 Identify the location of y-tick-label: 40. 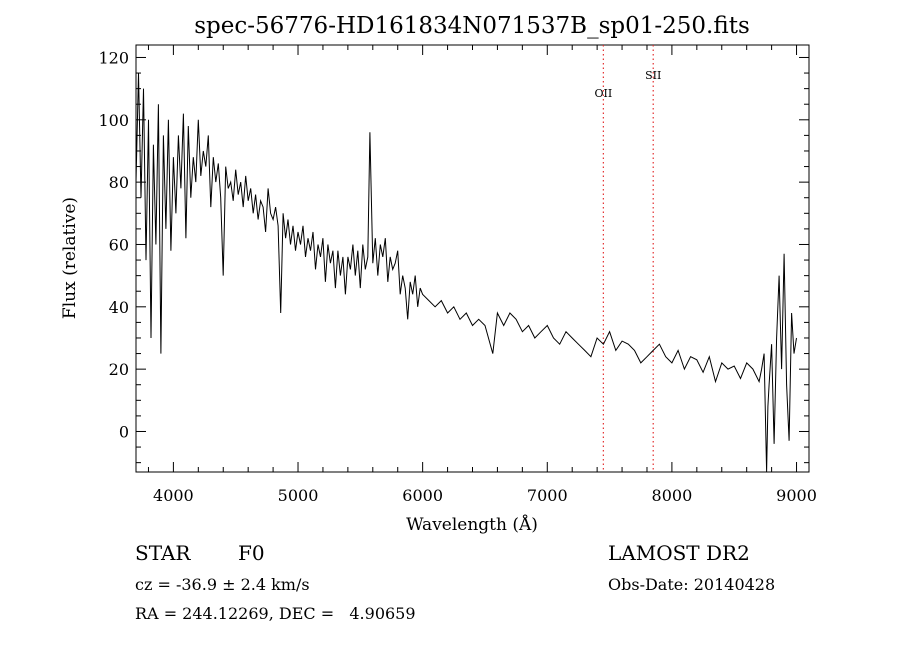
(119, 307).